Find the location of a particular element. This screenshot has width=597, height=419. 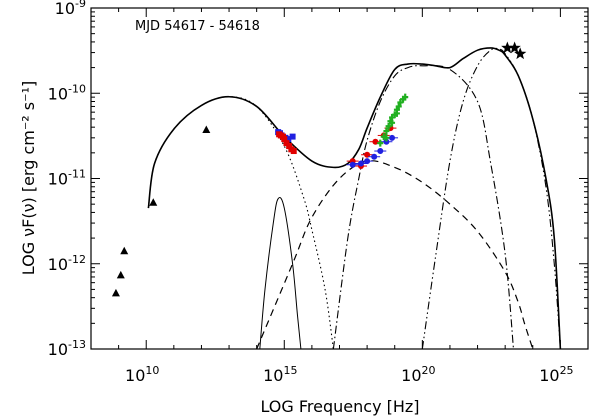

x-tick-label: 1015 is located at coordinates (280, 374).